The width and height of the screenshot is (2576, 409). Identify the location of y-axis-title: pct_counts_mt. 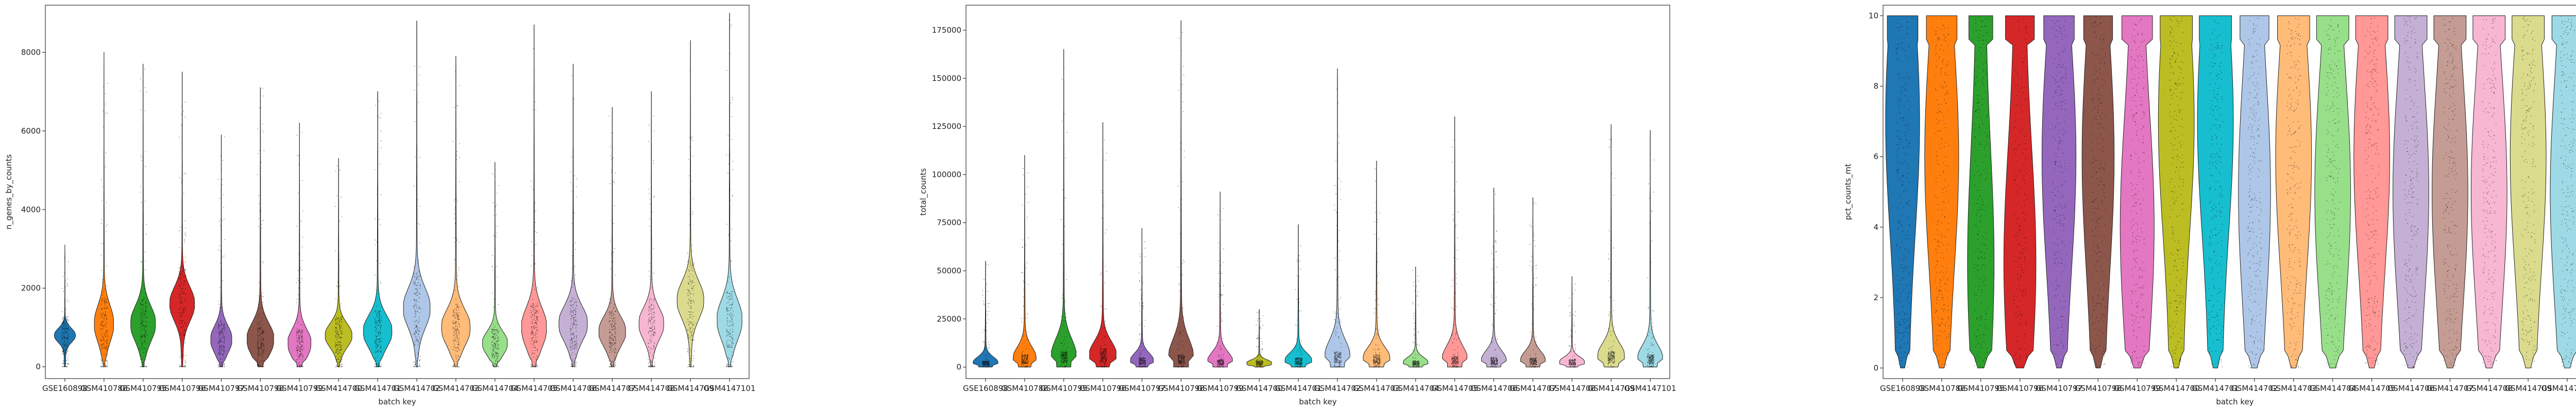
(1848, 192).